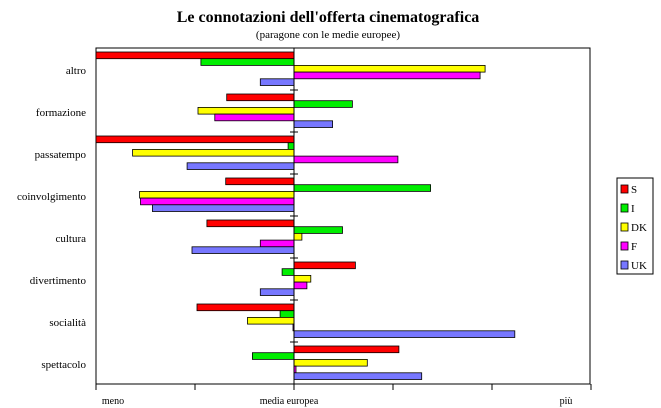 Image resolution: width=661 pixels, height=408 pixels. Describe the element at coordinates (633, 209) in the screenshot. I see `legend-label-i: I` at that location.